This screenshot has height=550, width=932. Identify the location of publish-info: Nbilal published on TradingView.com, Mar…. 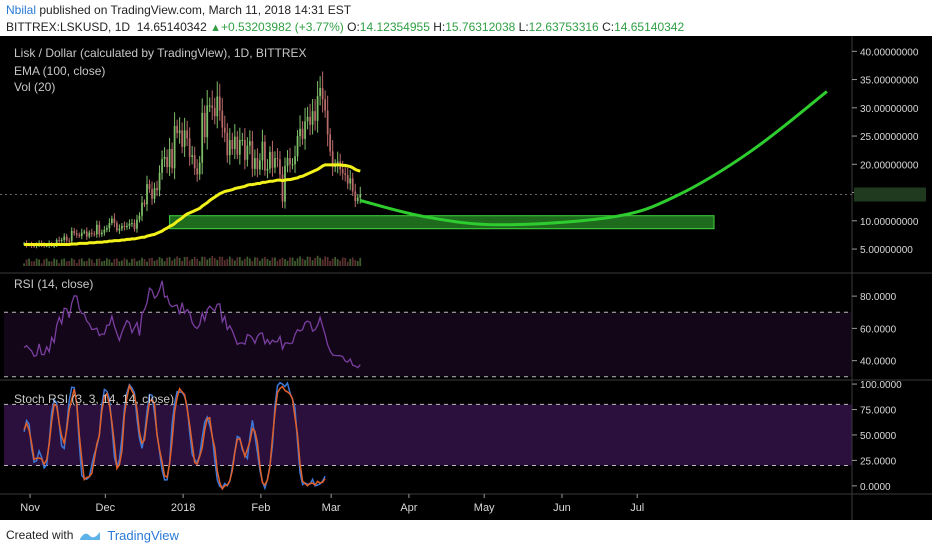
(178, 11).